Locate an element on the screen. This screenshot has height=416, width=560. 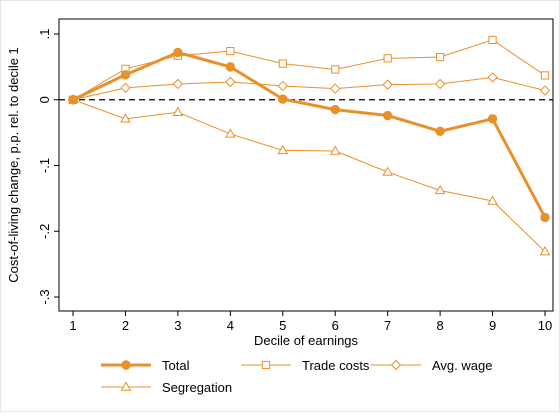
x-tick-label: 1 is located at coordinates (72, 325).